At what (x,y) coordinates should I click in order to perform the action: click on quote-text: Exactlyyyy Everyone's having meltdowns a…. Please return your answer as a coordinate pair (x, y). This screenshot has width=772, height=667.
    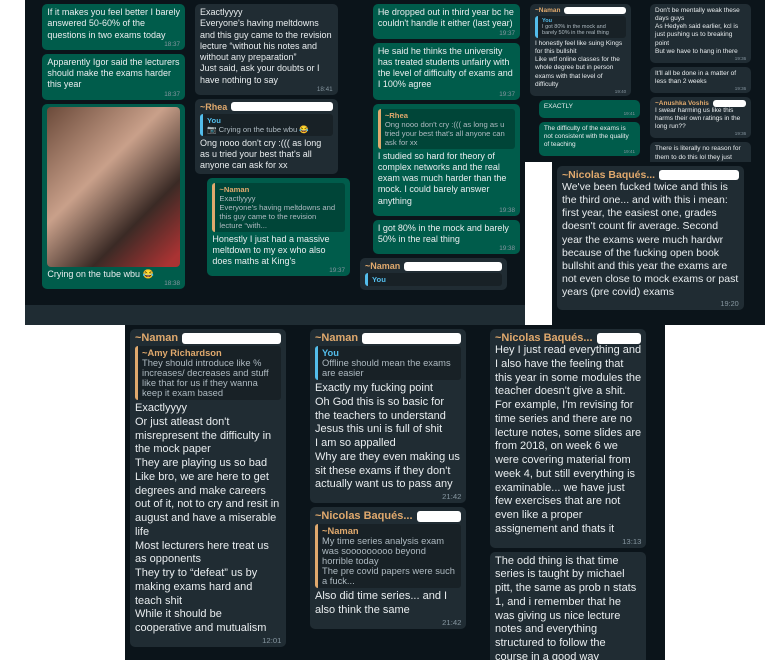
    Looking at the image, I should click on (277, 211).